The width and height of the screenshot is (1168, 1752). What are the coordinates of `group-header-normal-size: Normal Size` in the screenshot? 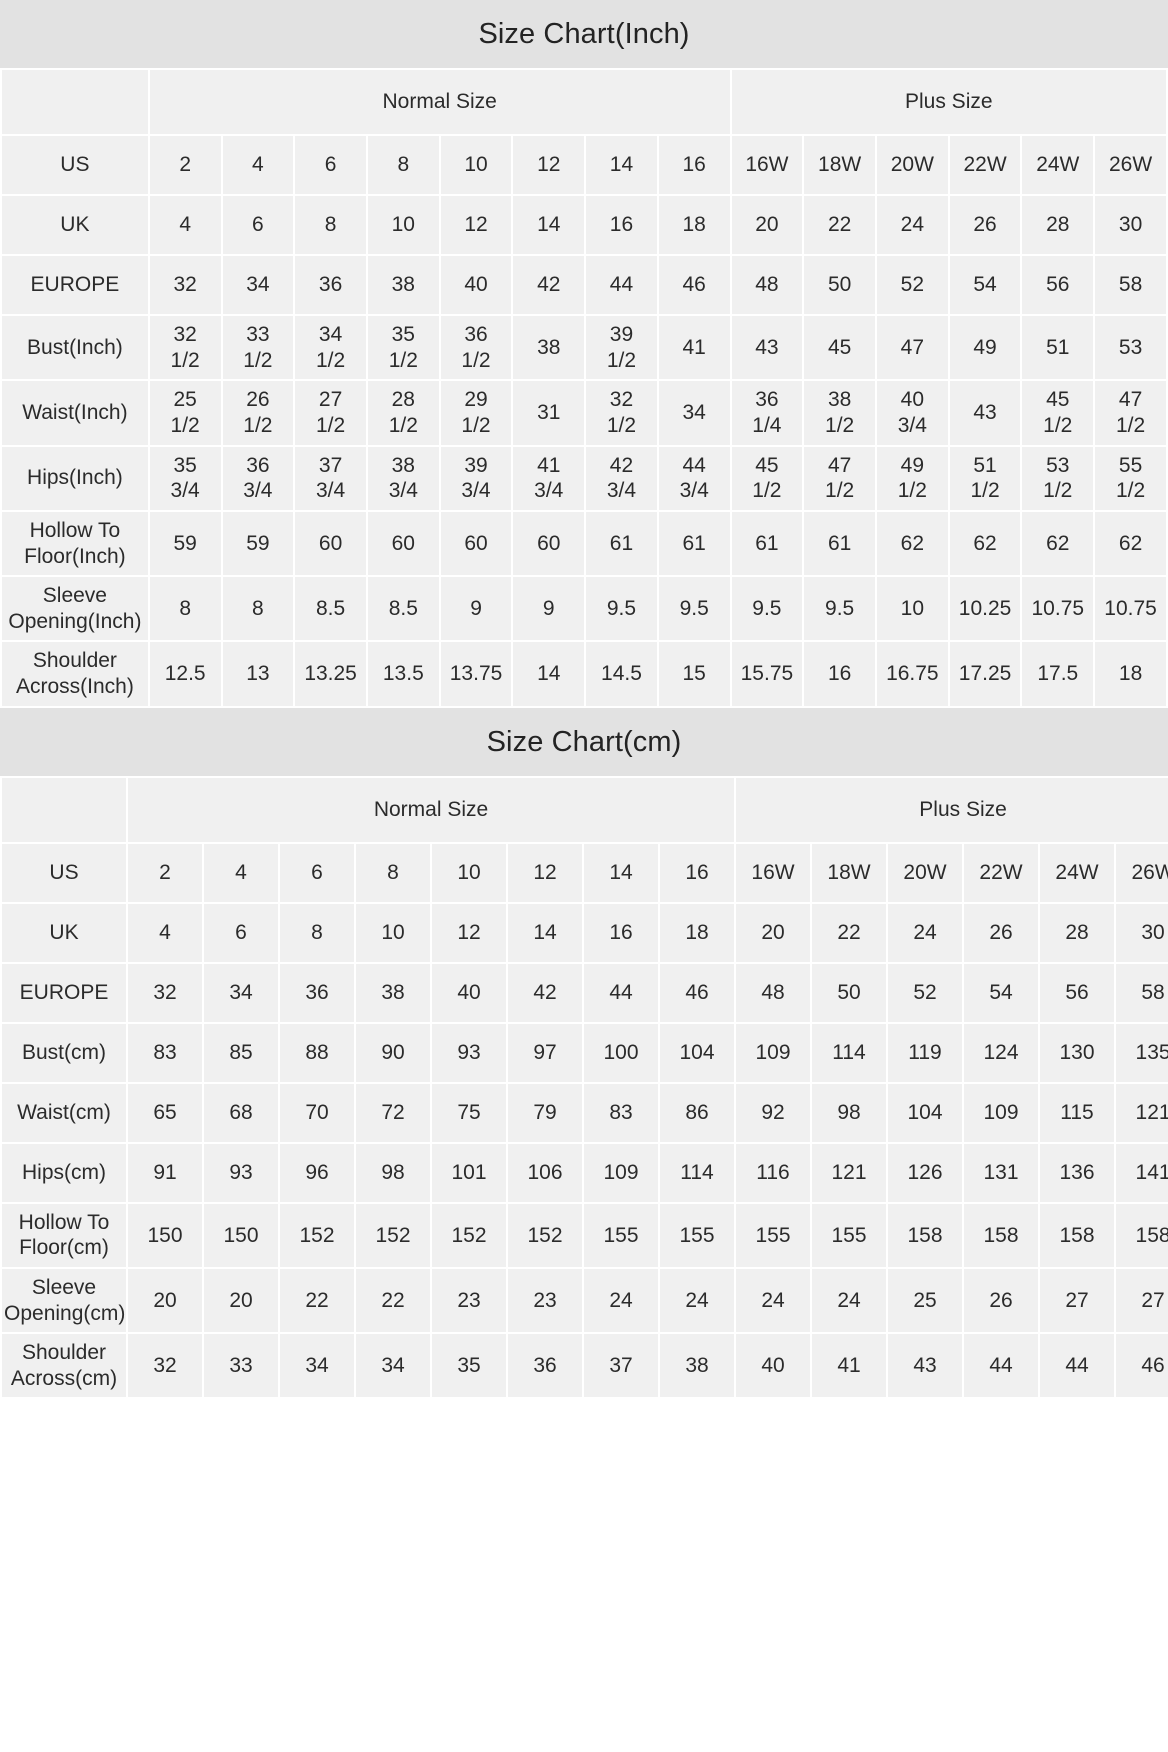 It's located at (439, 102).